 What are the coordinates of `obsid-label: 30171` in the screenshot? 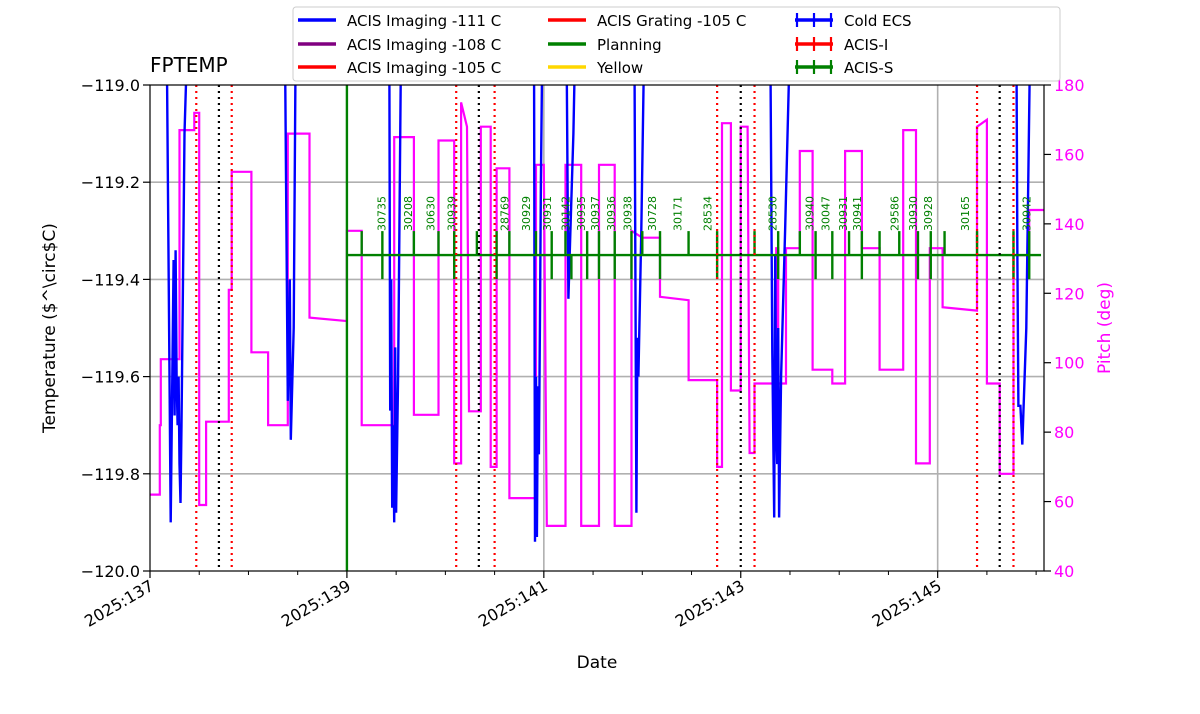 It's located at (678, 213).